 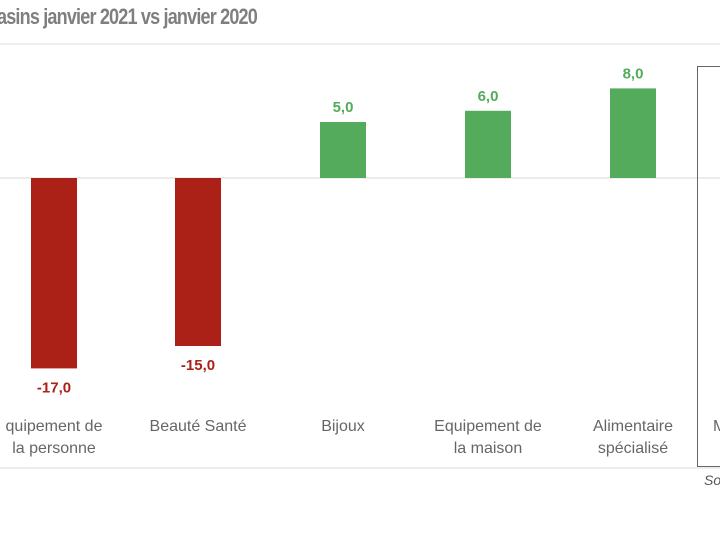 What do you see at coordinates (712, 480) in the screenshot?
I see `source-label: So` at bounding box center [712, 480].